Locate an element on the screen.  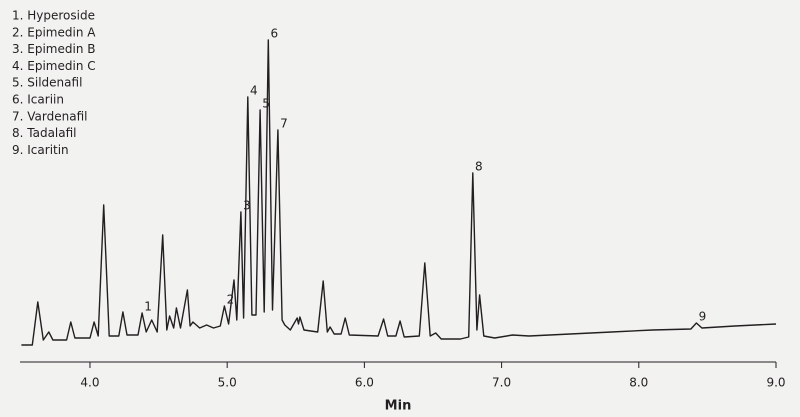
legend-item: 9. Icaritin is located at coordinates (40, 150).